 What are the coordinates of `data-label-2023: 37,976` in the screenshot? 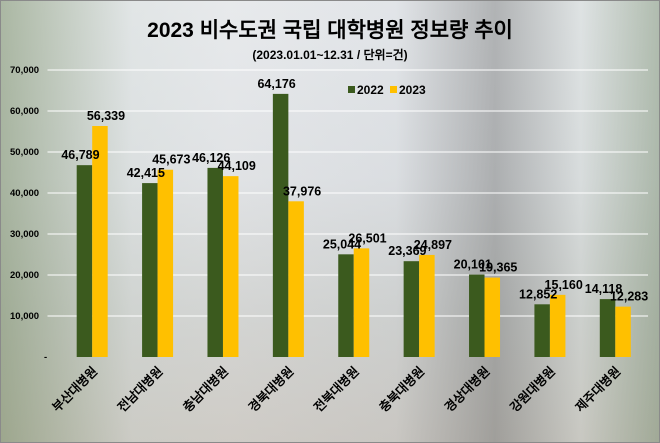 It's located at (302, 191).